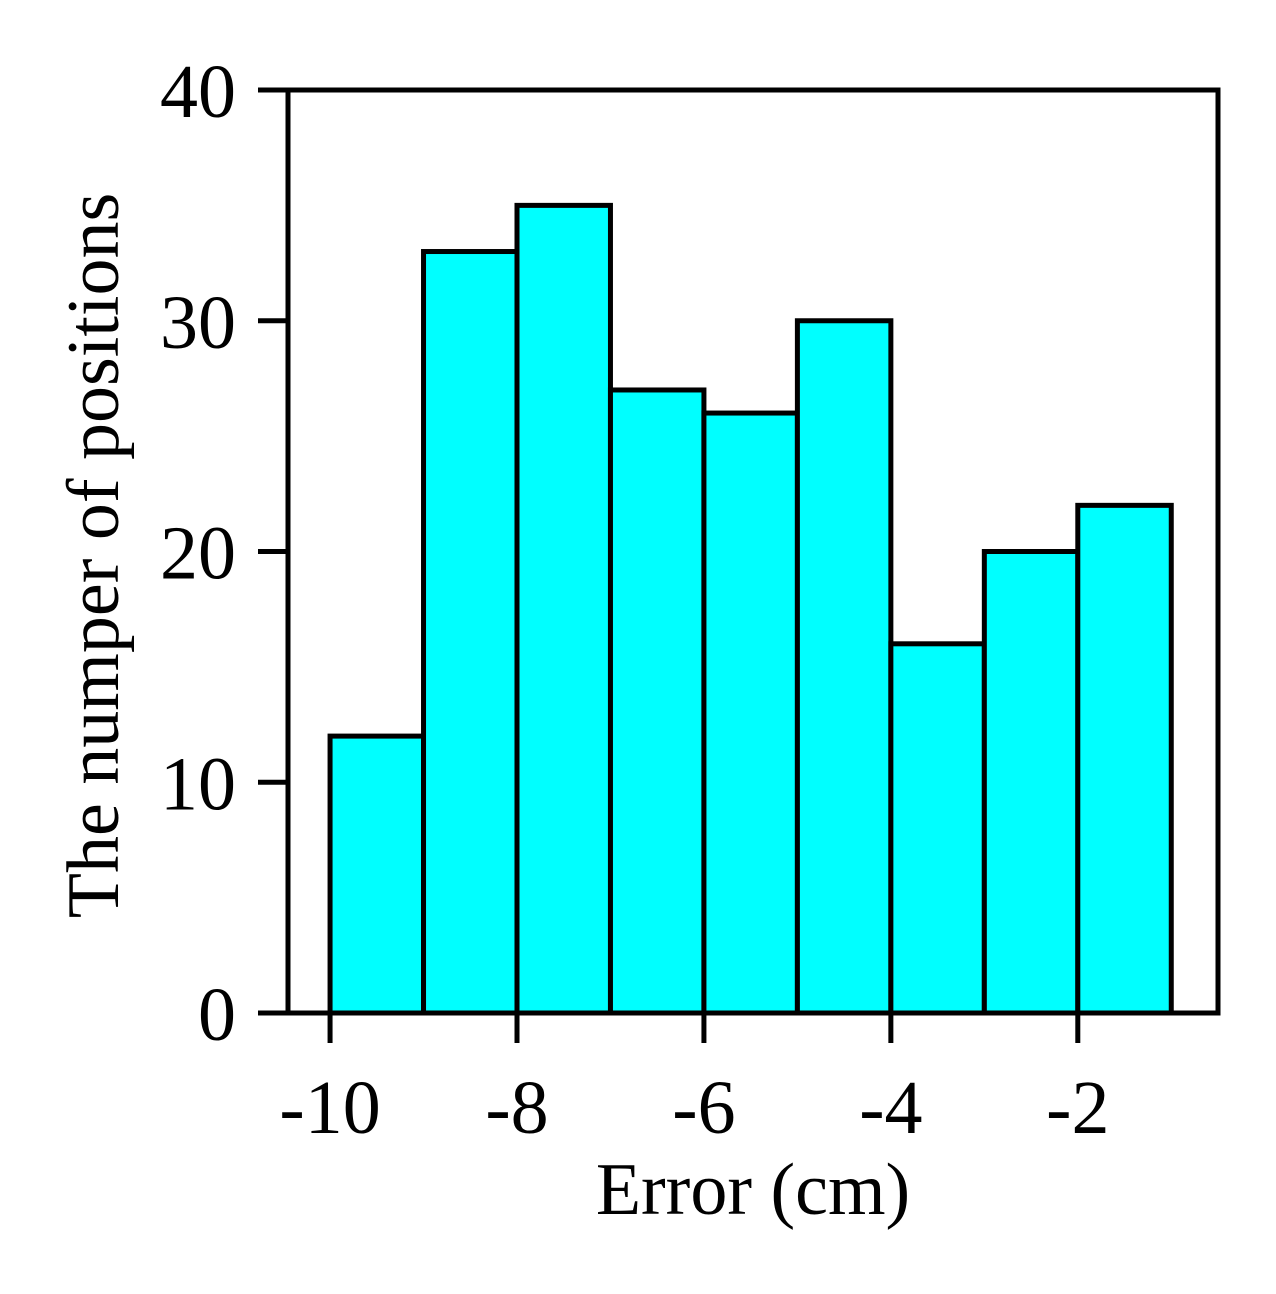 The height and width of the screenshot is (1294, 1276). What do you see at coordinates (1077, 1108) in the screenshot?
I see `x-tick-label: -2` at bounding box center [1077, 1108].